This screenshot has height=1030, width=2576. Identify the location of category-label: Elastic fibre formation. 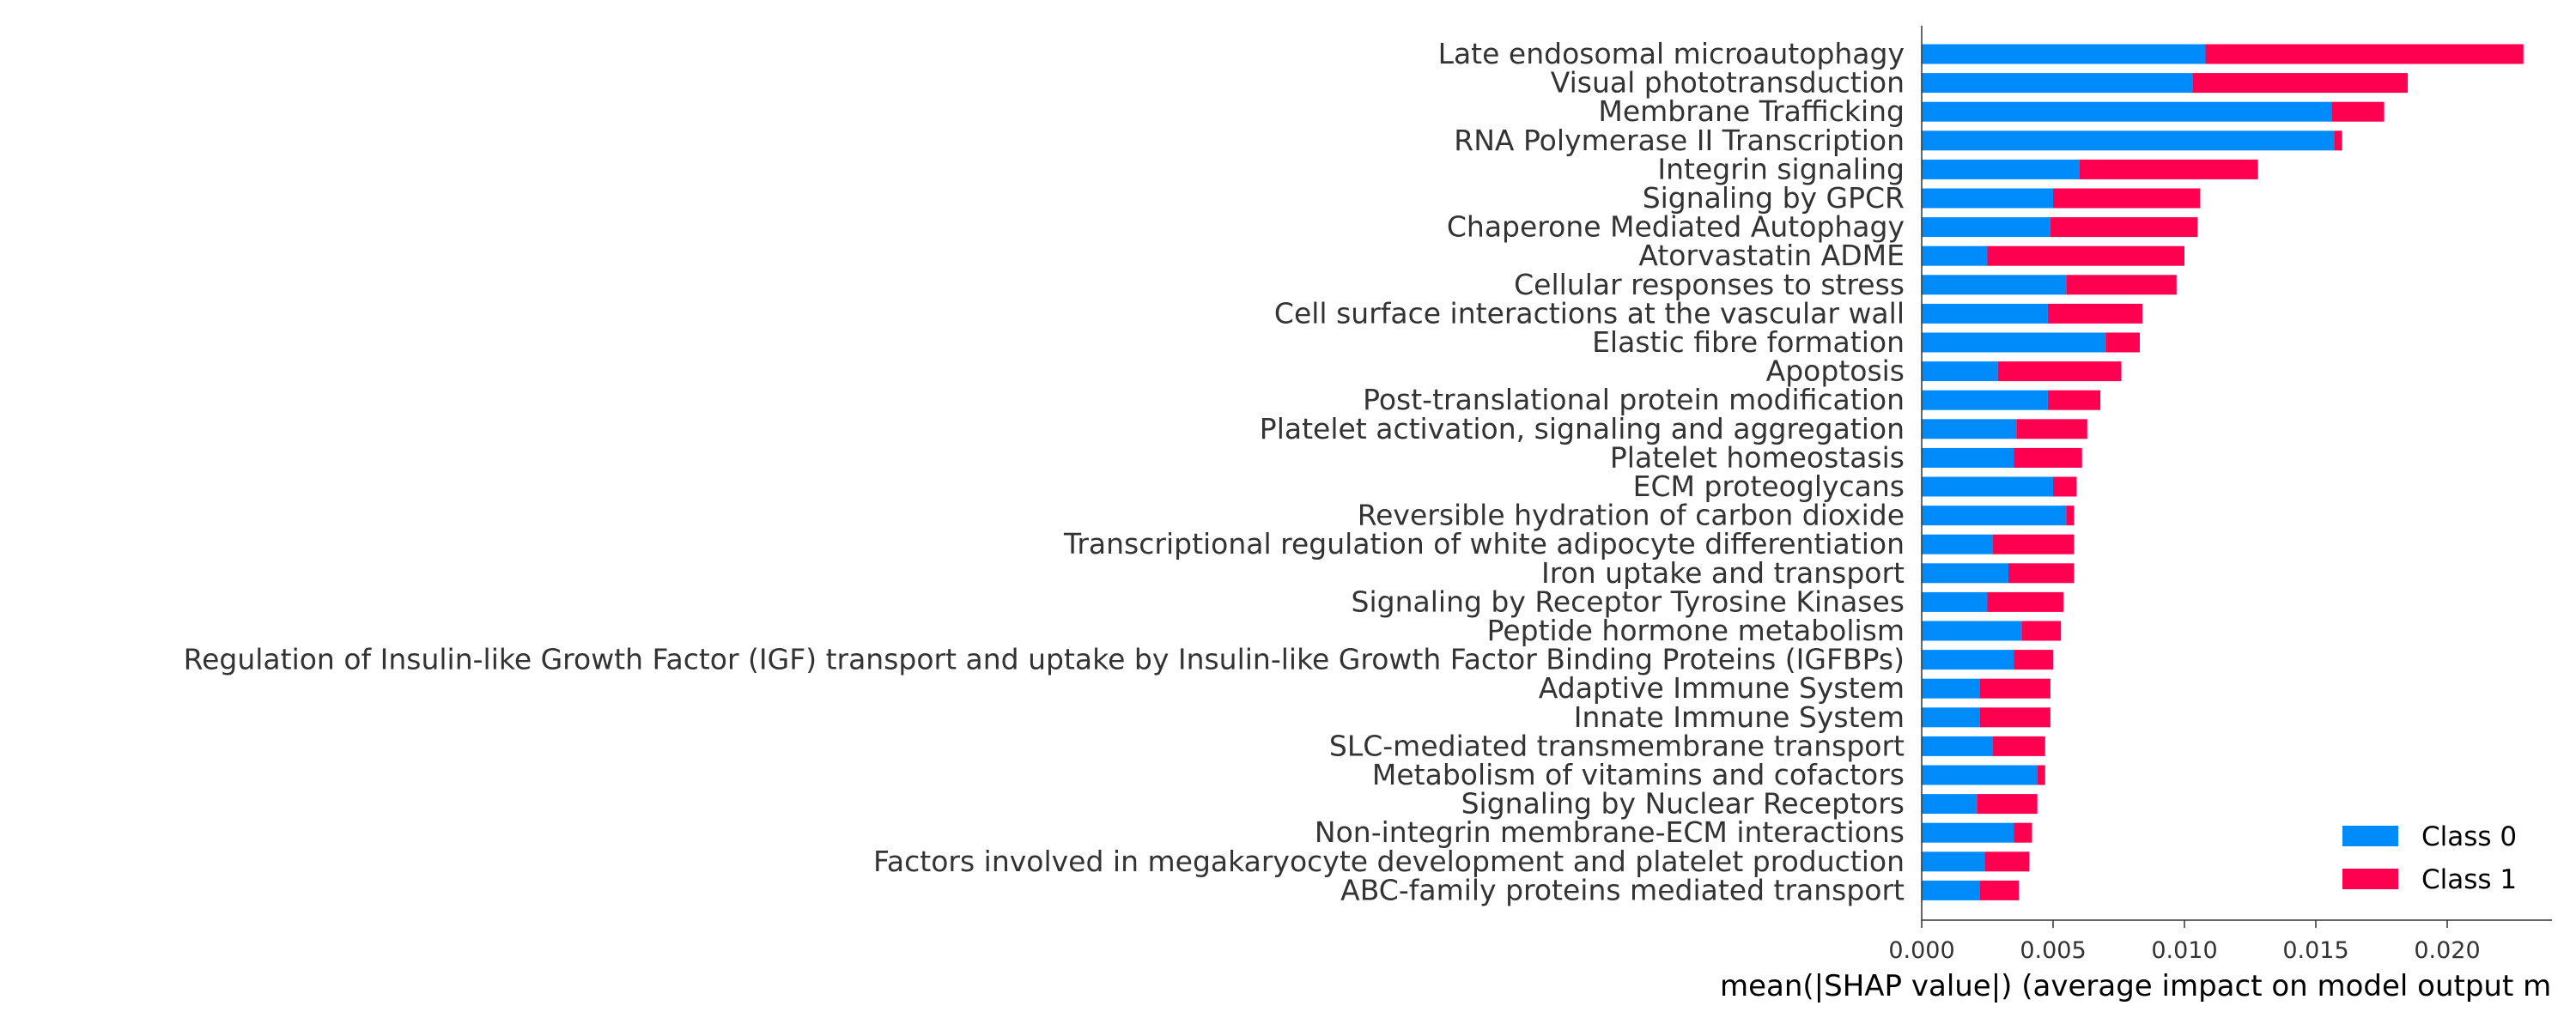
(1748, 342).